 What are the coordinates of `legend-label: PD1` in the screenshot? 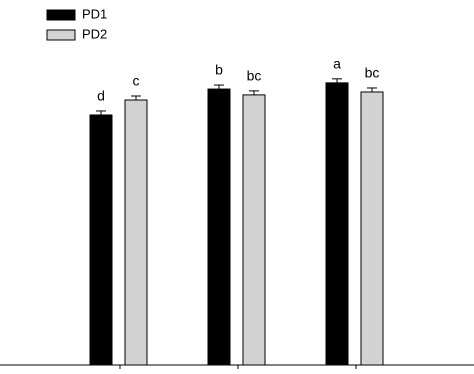 It's located at (94, 13).